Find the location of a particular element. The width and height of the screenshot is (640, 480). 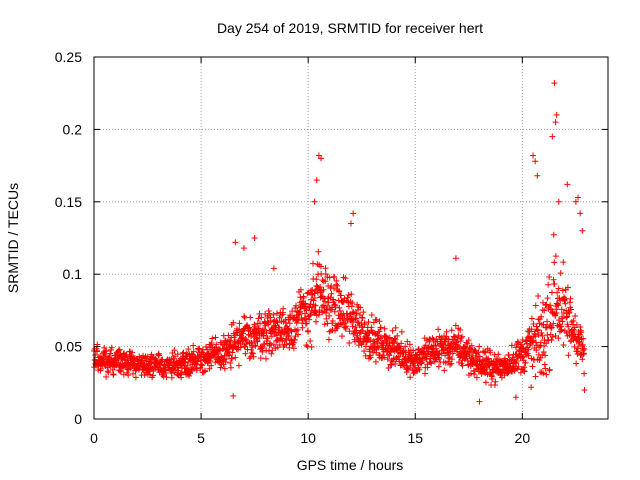

y-tick-label: 0.2 is located at coordinates (73, 129).